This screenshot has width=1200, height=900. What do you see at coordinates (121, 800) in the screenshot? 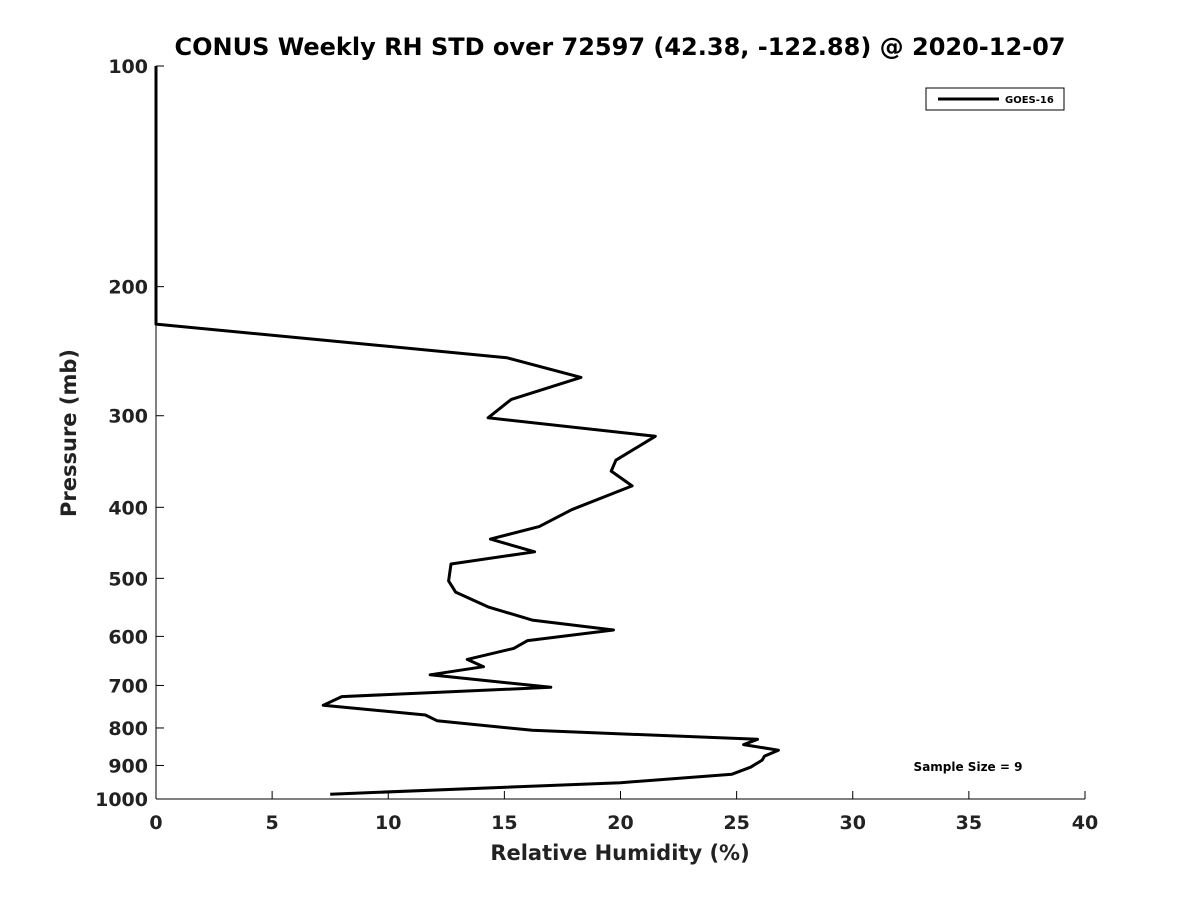
I see `y-tick-label: 1000` at bounding box center [121, 800].